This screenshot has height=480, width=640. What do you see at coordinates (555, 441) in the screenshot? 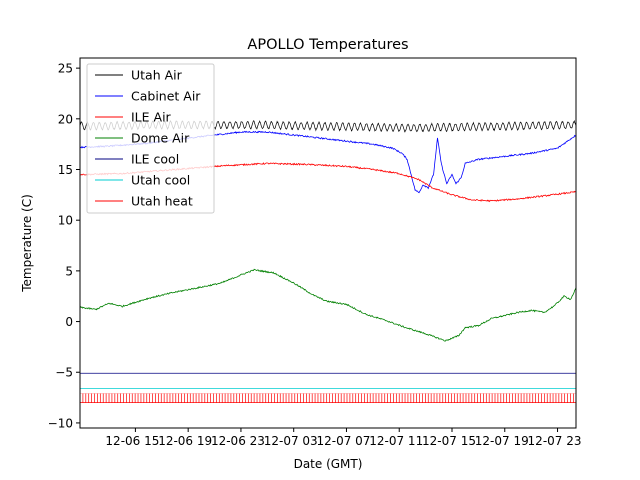
I see `x-tick-label: 12-07 23` at bounding box center [555, 441].